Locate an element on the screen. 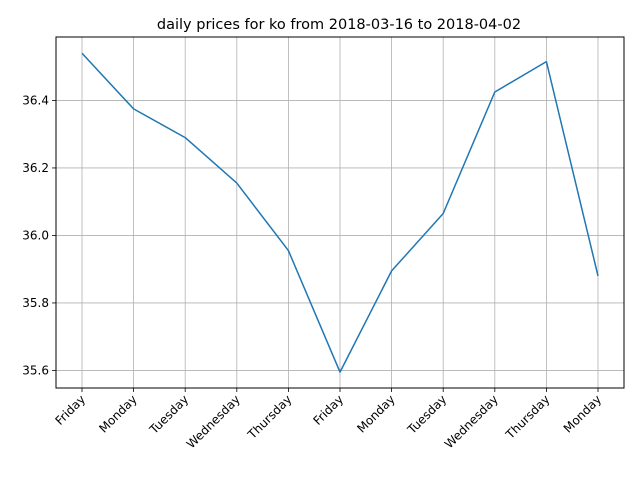  y-tick-label: 36.0 is located at coordinates (35, 235).